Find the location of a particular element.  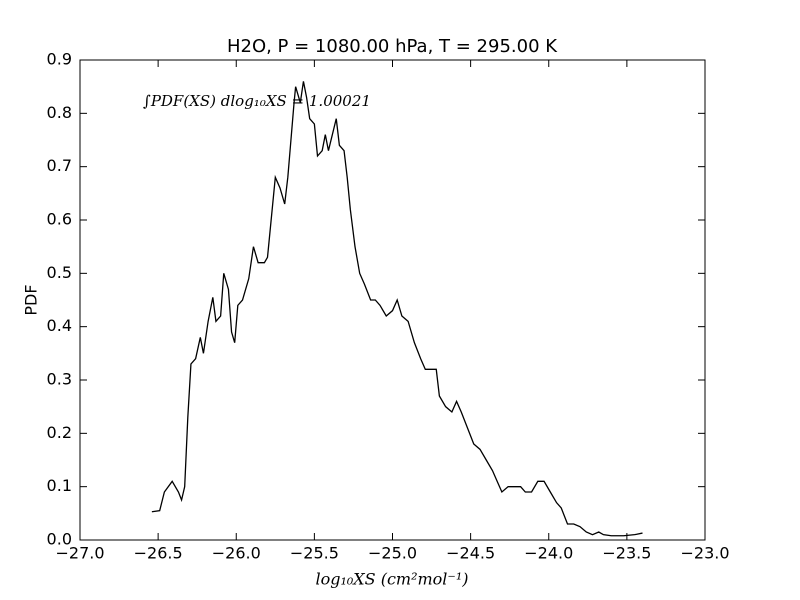

x-tick-label: −25.0 is located at coordinates (392, 553).